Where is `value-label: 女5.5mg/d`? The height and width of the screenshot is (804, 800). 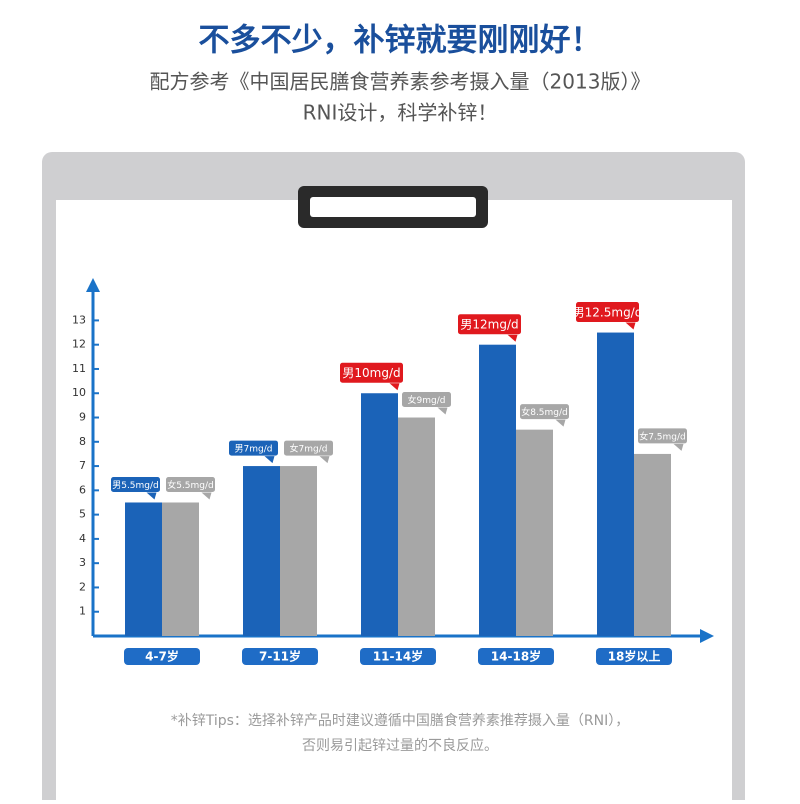
value-label: 女5.5mg/d is located at coordinates (190, 485).